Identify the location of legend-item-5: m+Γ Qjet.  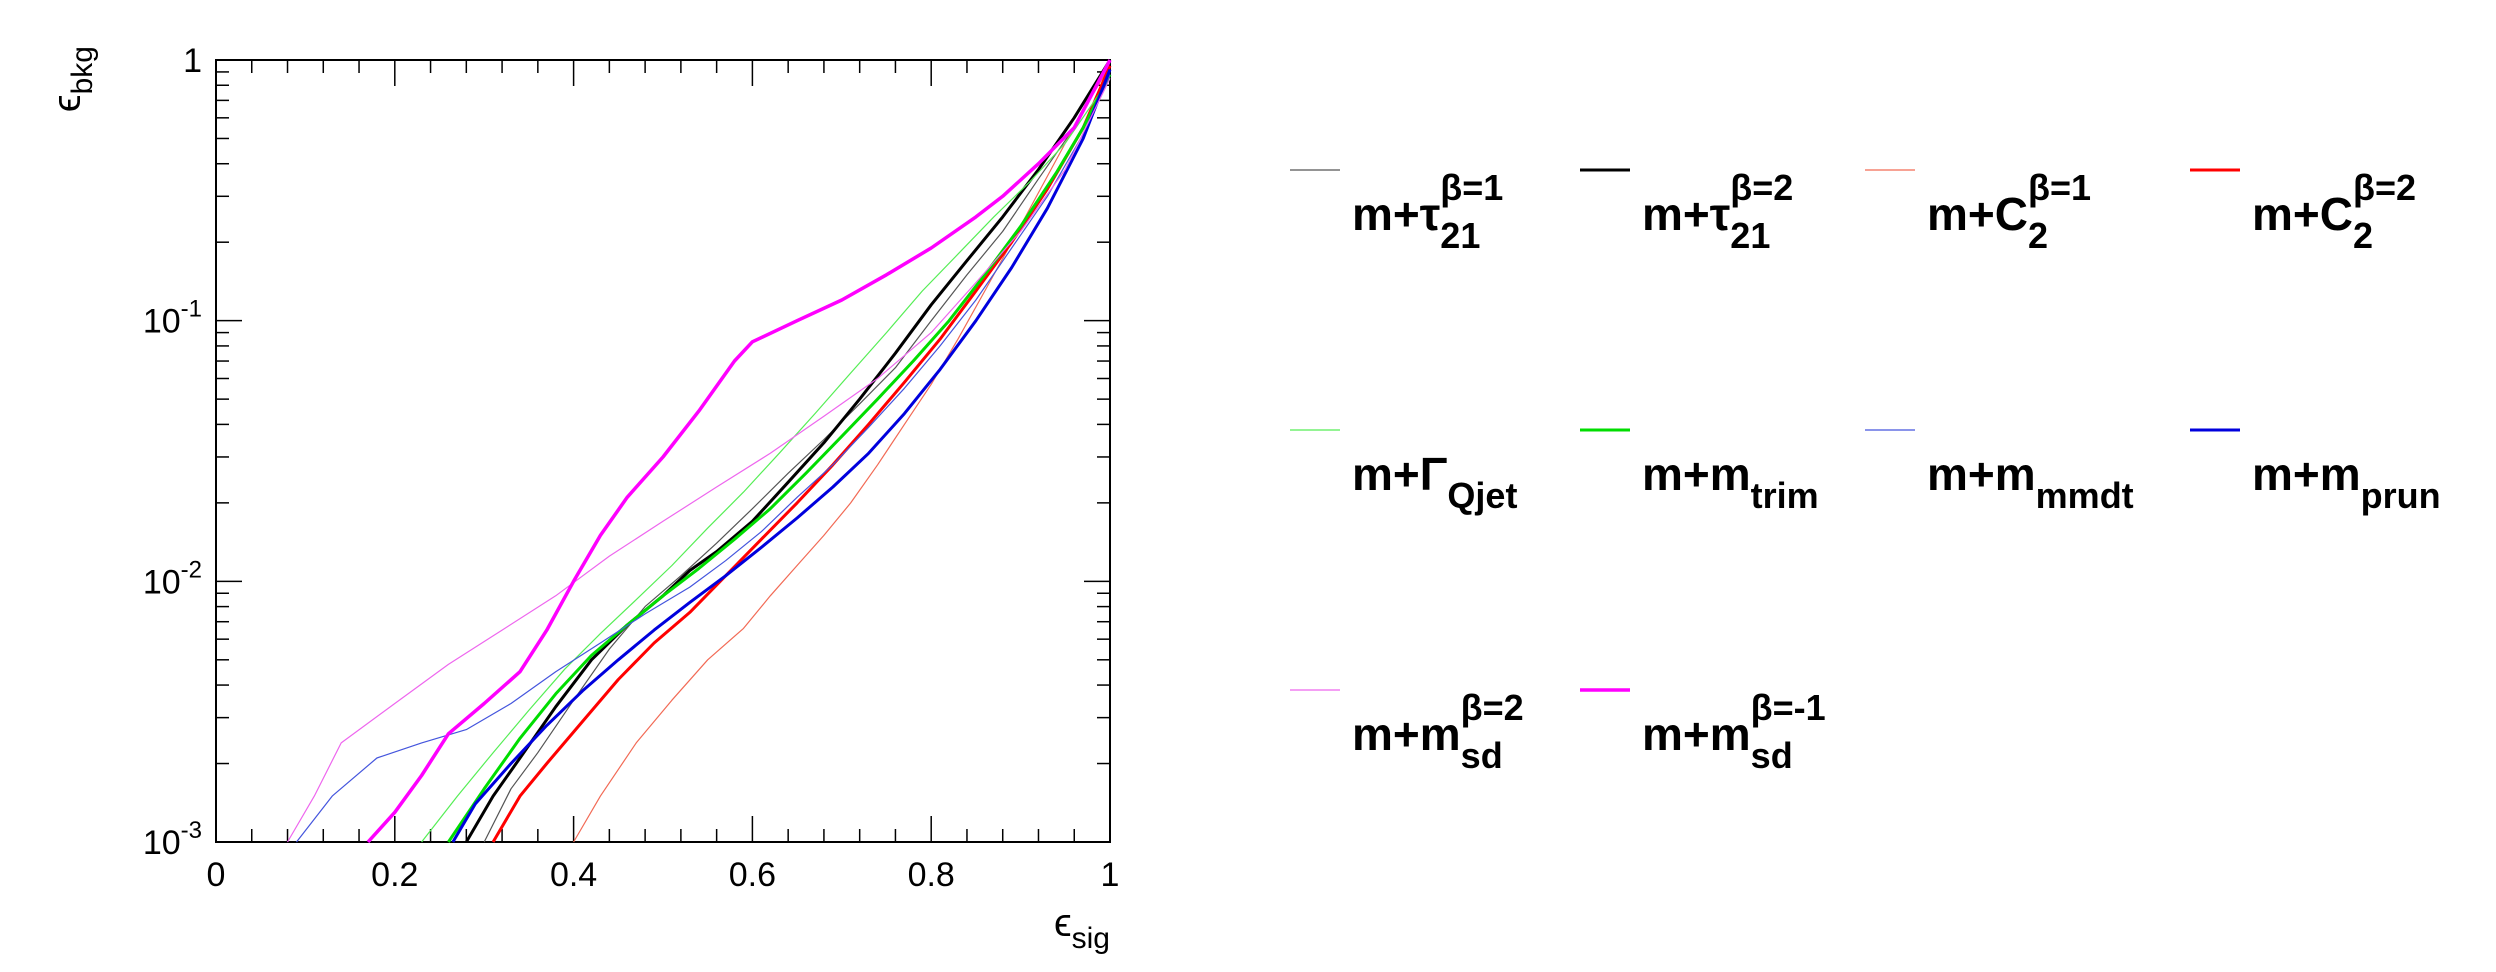
(1403, 472).